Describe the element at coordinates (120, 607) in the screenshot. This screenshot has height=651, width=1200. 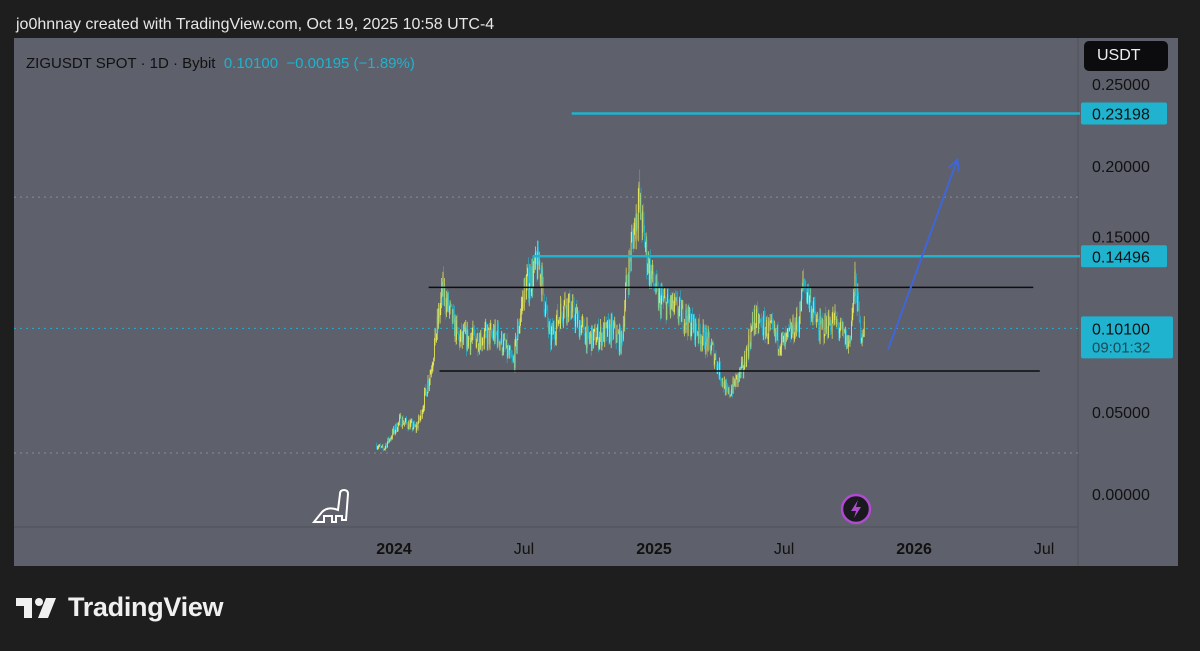
I see `tradingview-logo: TradingView` at that location.